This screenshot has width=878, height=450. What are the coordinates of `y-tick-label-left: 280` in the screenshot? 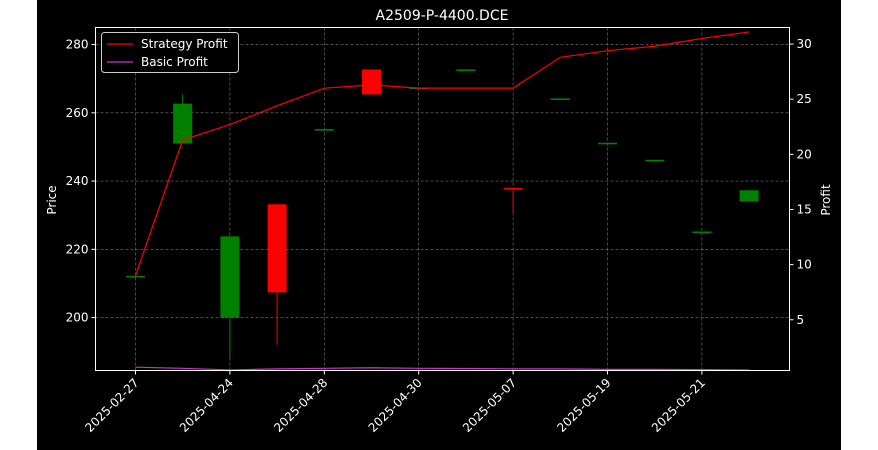 It's located at (77, 45).